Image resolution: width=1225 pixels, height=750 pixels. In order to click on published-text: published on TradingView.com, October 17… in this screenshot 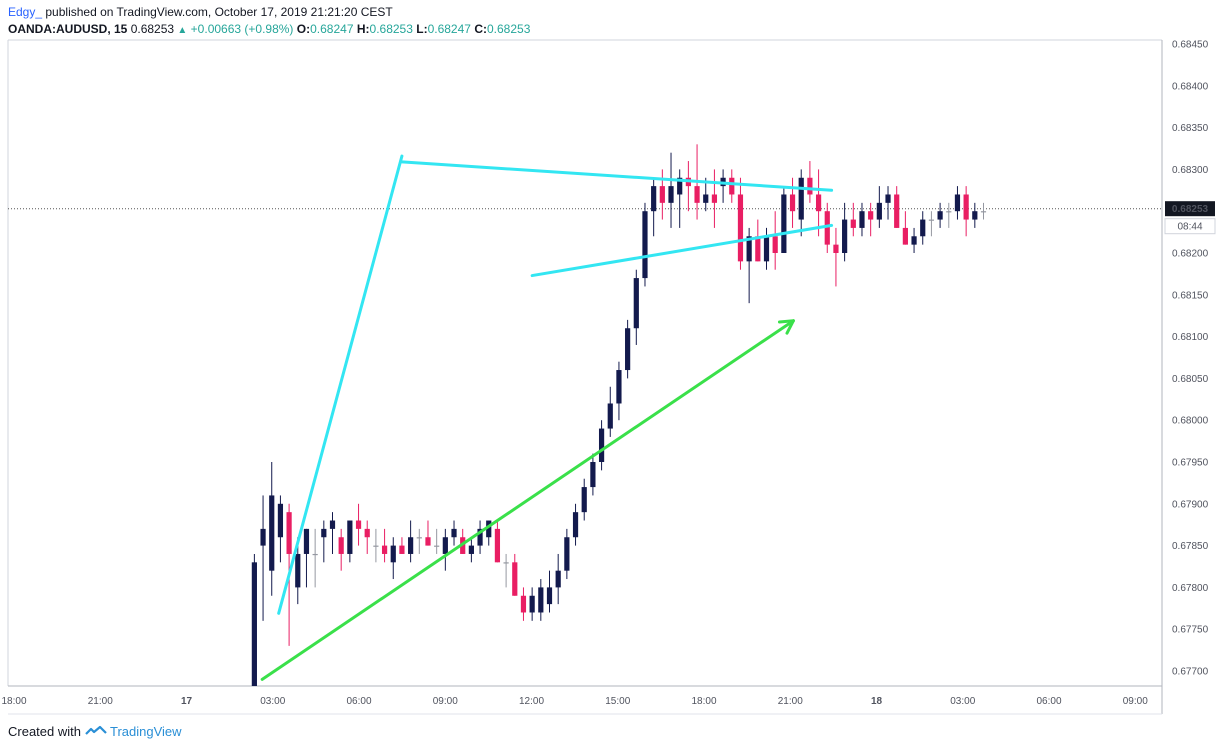, I will do `click(219, 12)`.